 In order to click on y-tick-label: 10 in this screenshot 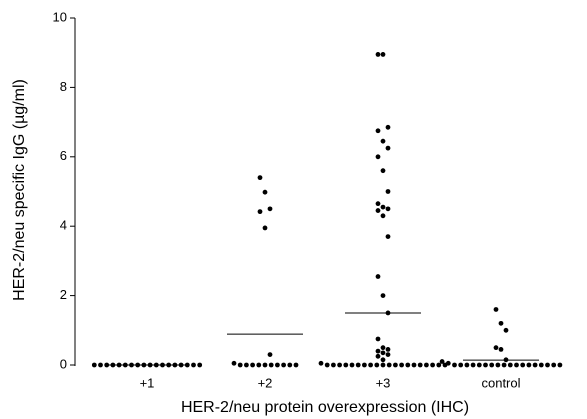, I will do `click(60, 16)`.